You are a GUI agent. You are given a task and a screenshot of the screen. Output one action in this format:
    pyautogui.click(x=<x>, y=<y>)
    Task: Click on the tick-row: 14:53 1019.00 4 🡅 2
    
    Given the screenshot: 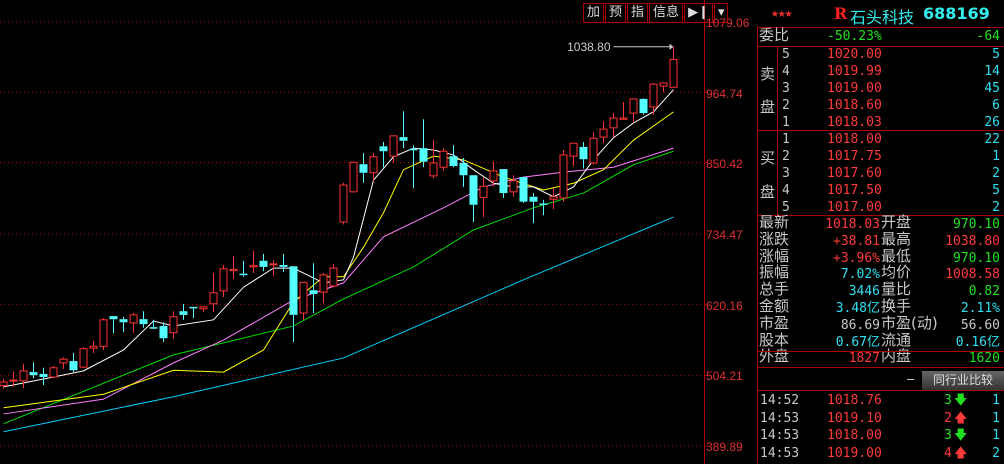 What is the action you would take?
    pyautogui.click(x=880, y=453)
    